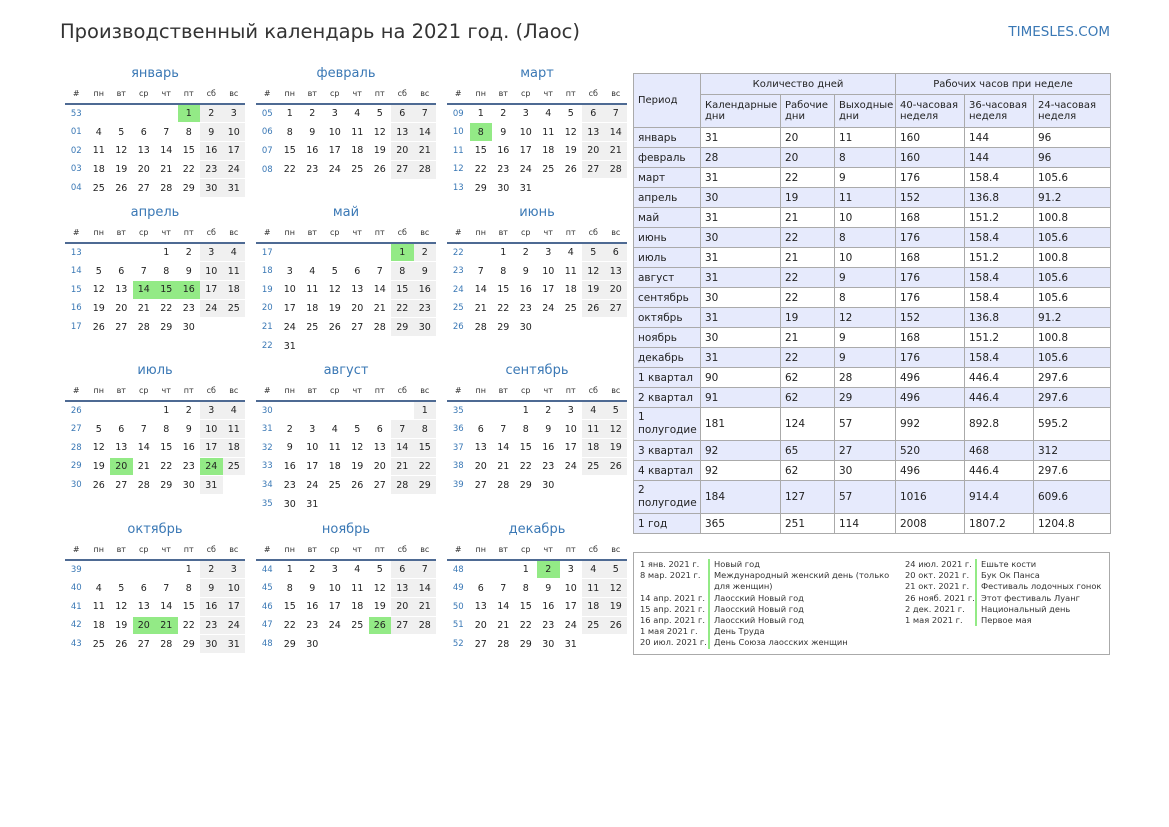  What do you see at coordinates (357, 132) in the screenshot?
I see `work-day: 11` at bounding box center [357, 132].